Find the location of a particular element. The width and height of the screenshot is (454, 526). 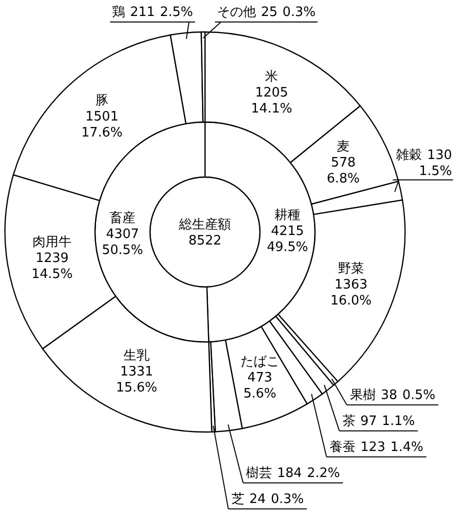

text: 0.3% is located at coordinates (287, 499).